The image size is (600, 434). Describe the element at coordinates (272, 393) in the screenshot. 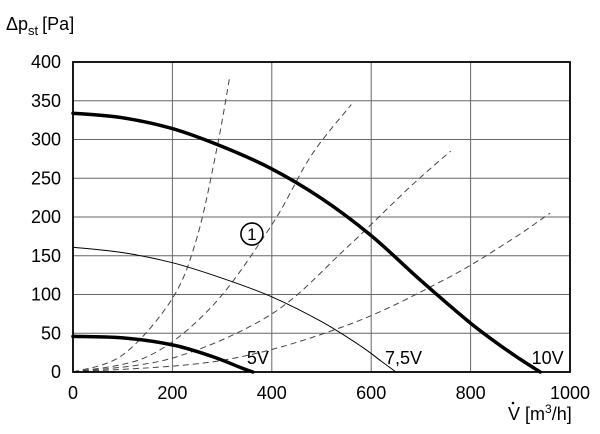

I see `x-tick-label: 400` at that location.